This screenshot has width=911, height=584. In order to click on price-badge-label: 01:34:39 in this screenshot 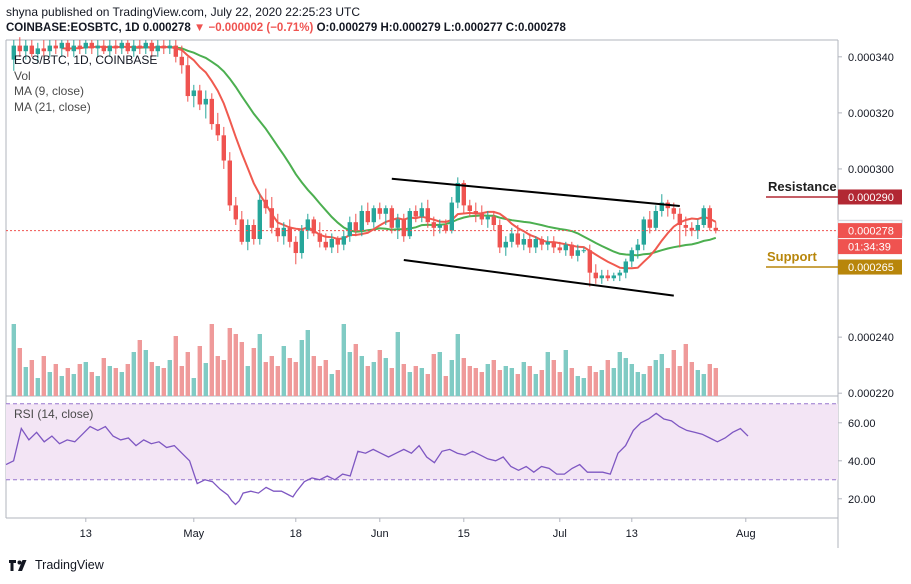, I will do `click(869, 248)`.